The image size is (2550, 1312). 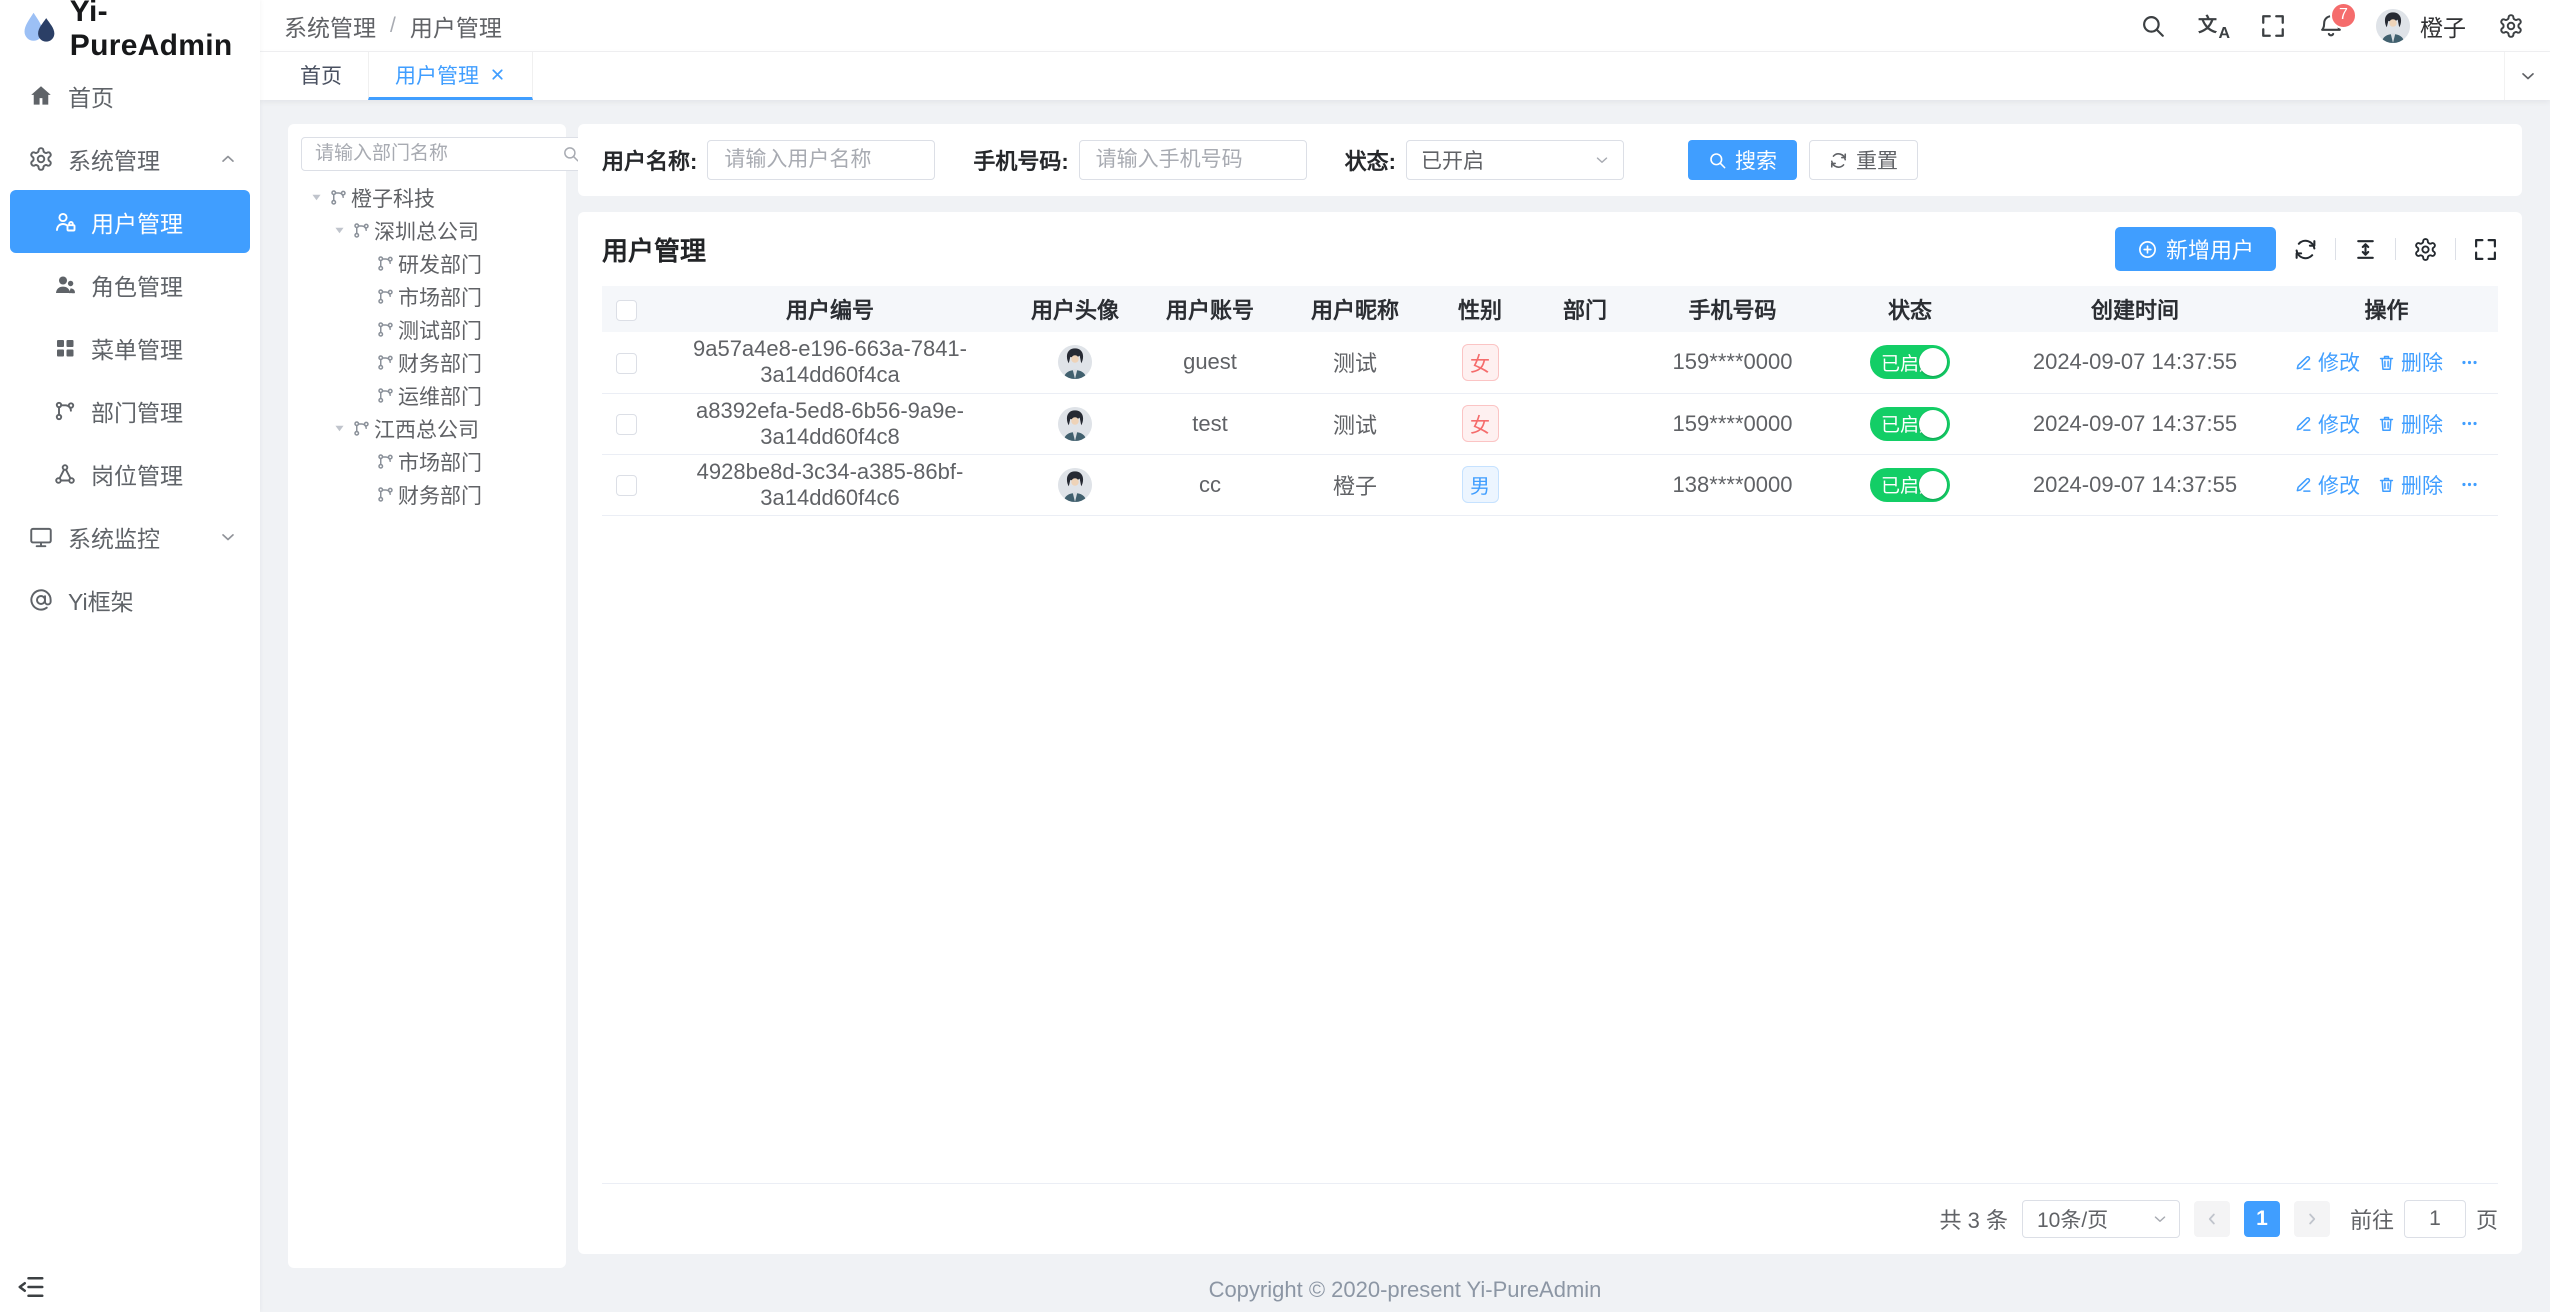 What do you see at coordinates (427, 428) in the screenshot?
I see `tree-node: 江西总公司` at bounding box center [427, 428].